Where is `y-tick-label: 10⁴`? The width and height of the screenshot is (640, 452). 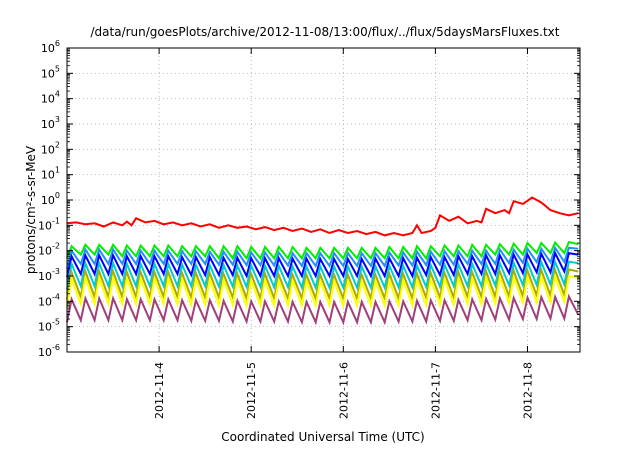 y-tick-label: 10⁴ is located at coordinates (50, 98).